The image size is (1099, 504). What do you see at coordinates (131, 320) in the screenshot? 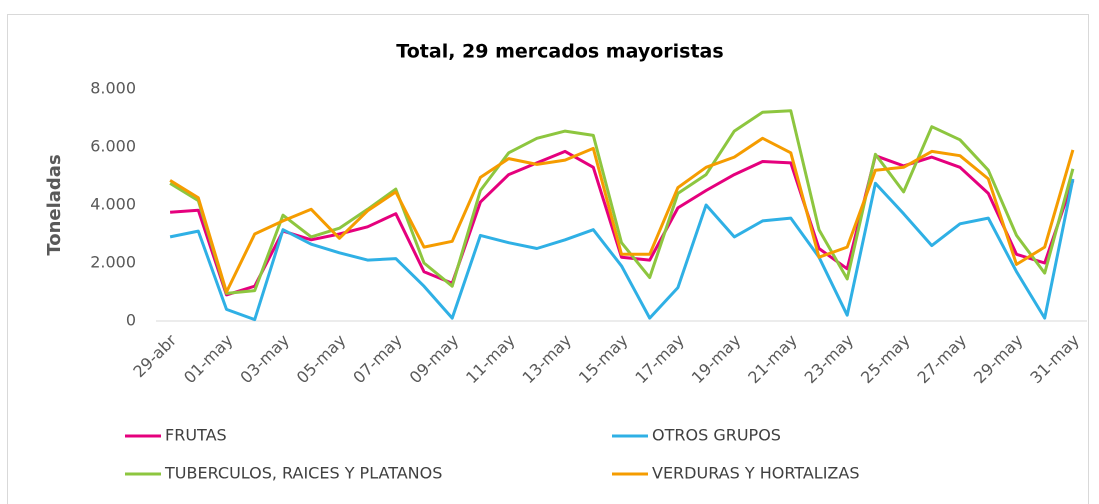
I see `y-tick-label: 0` at bounding box center [131, 320].